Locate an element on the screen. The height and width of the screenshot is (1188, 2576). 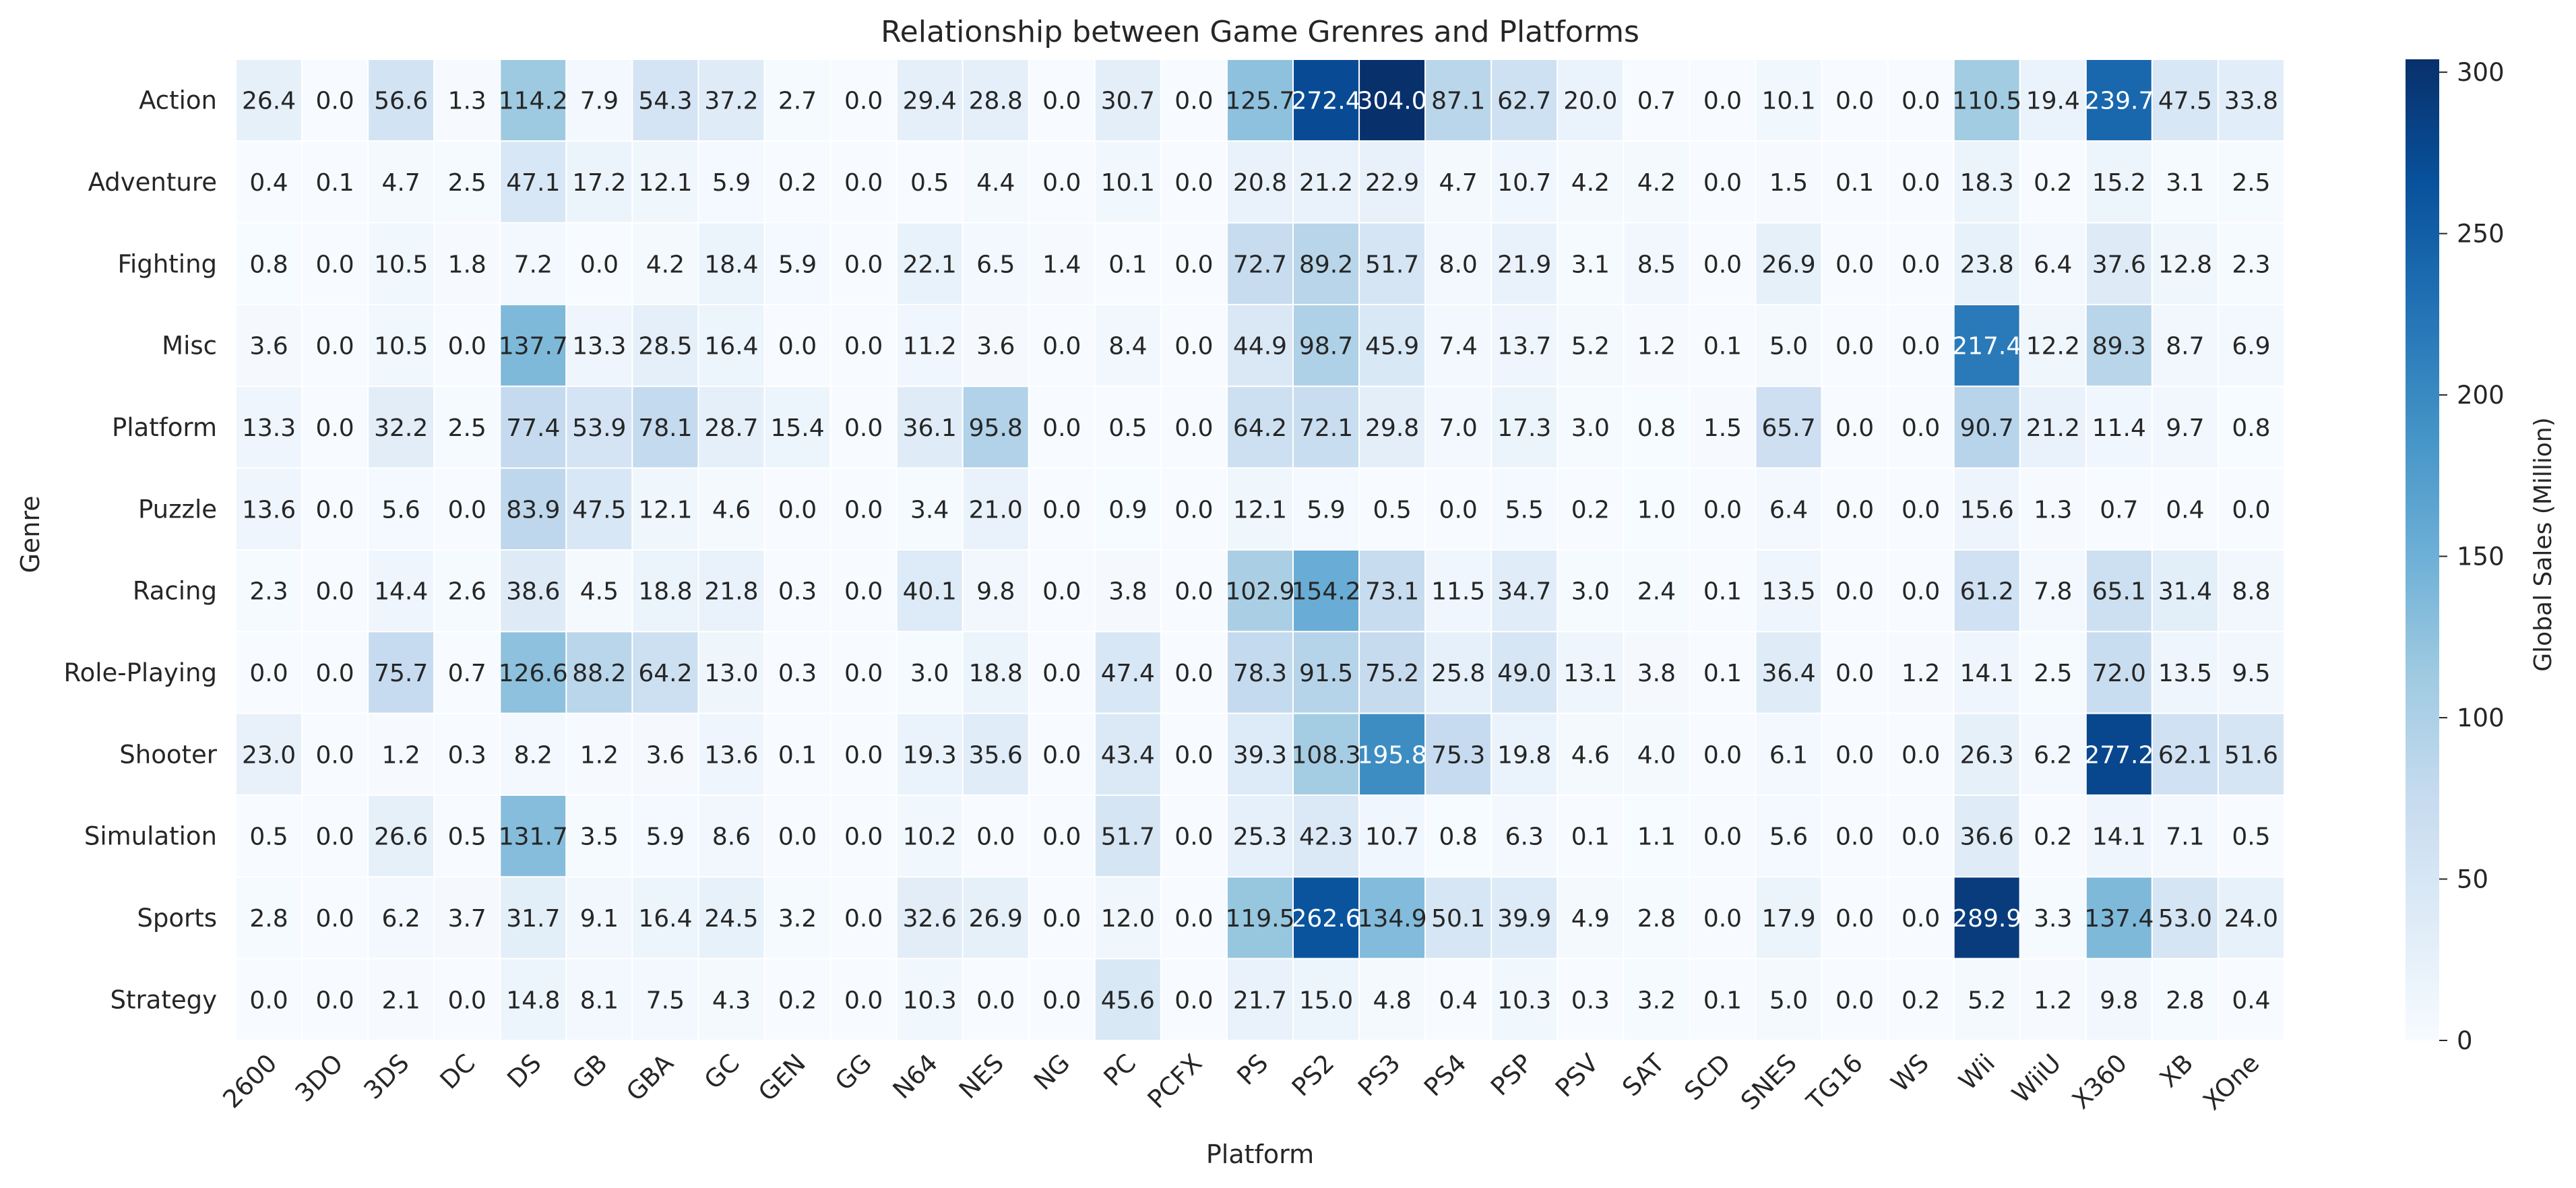
cell-value-label: 13.5 is located at coordinates (2185, 673).